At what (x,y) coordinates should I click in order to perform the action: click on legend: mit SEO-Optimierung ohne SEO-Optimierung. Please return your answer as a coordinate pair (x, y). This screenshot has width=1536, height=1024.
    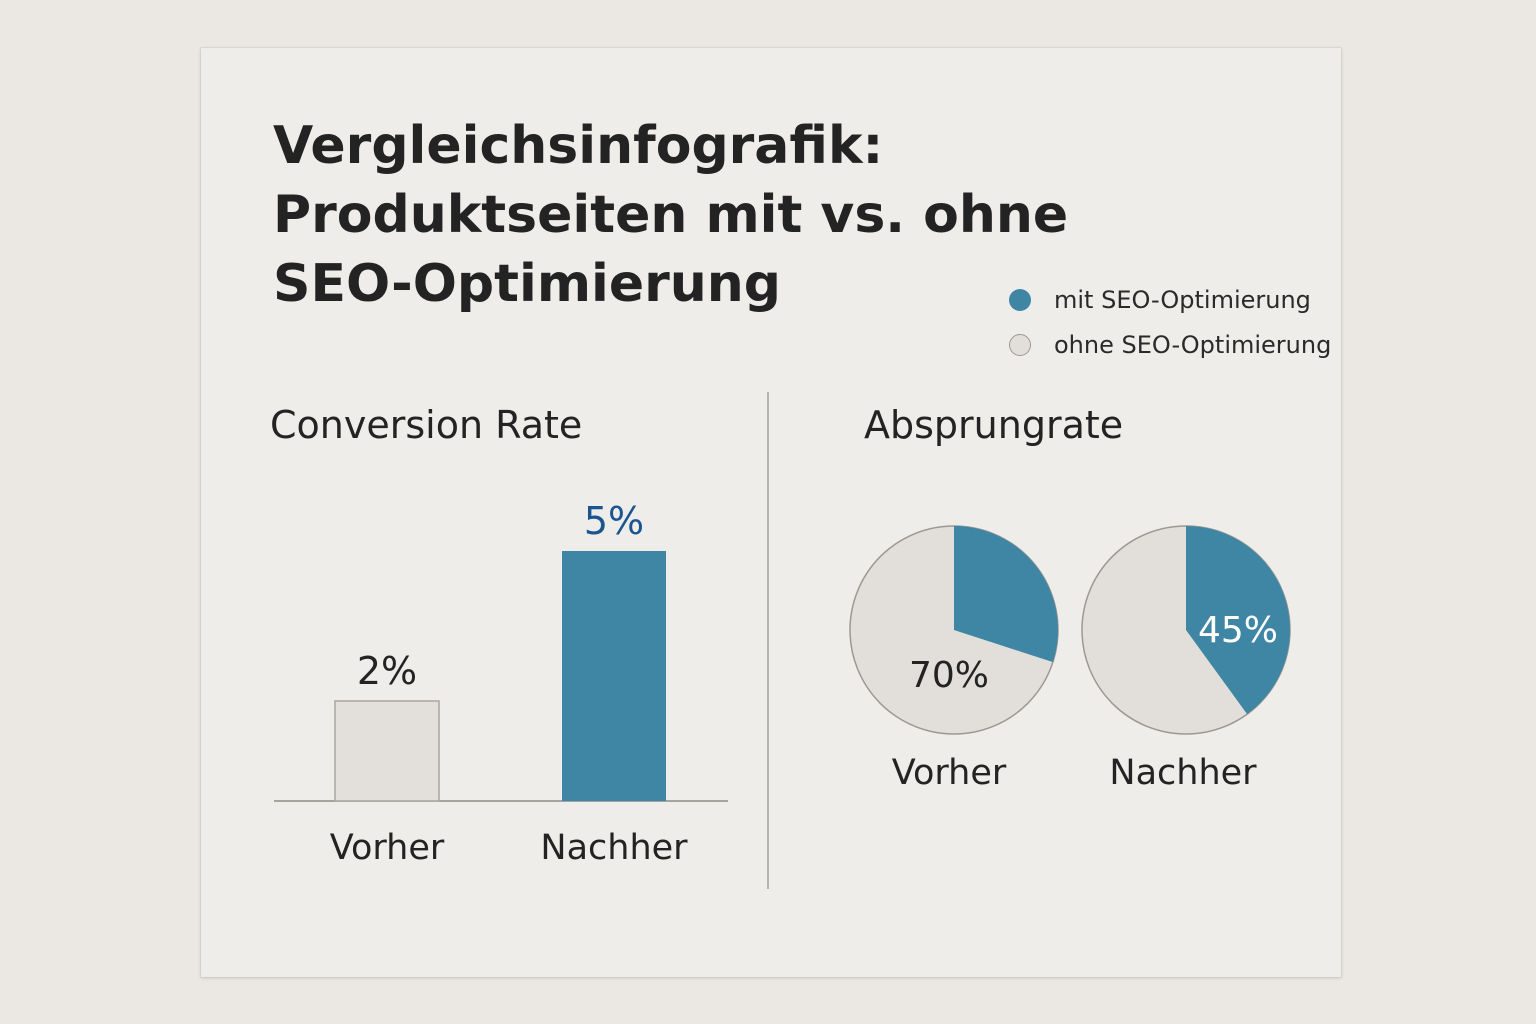
    Looking at the image, I should click on (1170, 329).